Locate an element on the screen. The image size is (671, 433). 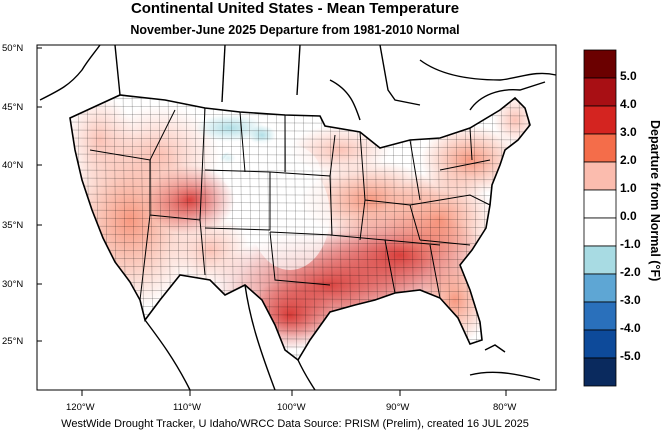
colorbar-label-0: 0.0 is located at coordinates (628, 216).